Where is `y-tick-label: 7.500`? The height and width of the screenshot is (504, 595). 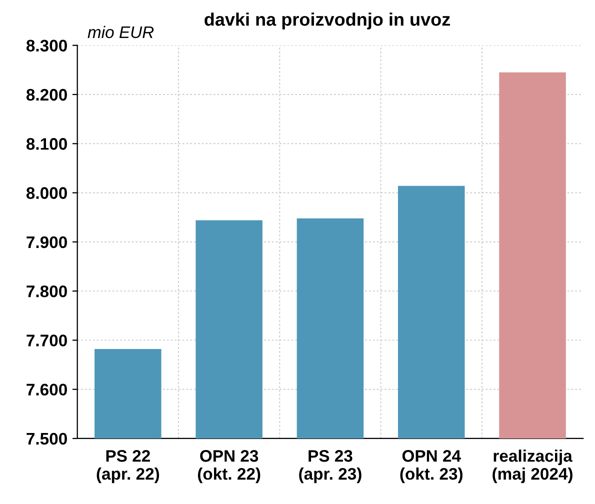 y-tick-label: 7.500 is located at coordinates (46, 438).